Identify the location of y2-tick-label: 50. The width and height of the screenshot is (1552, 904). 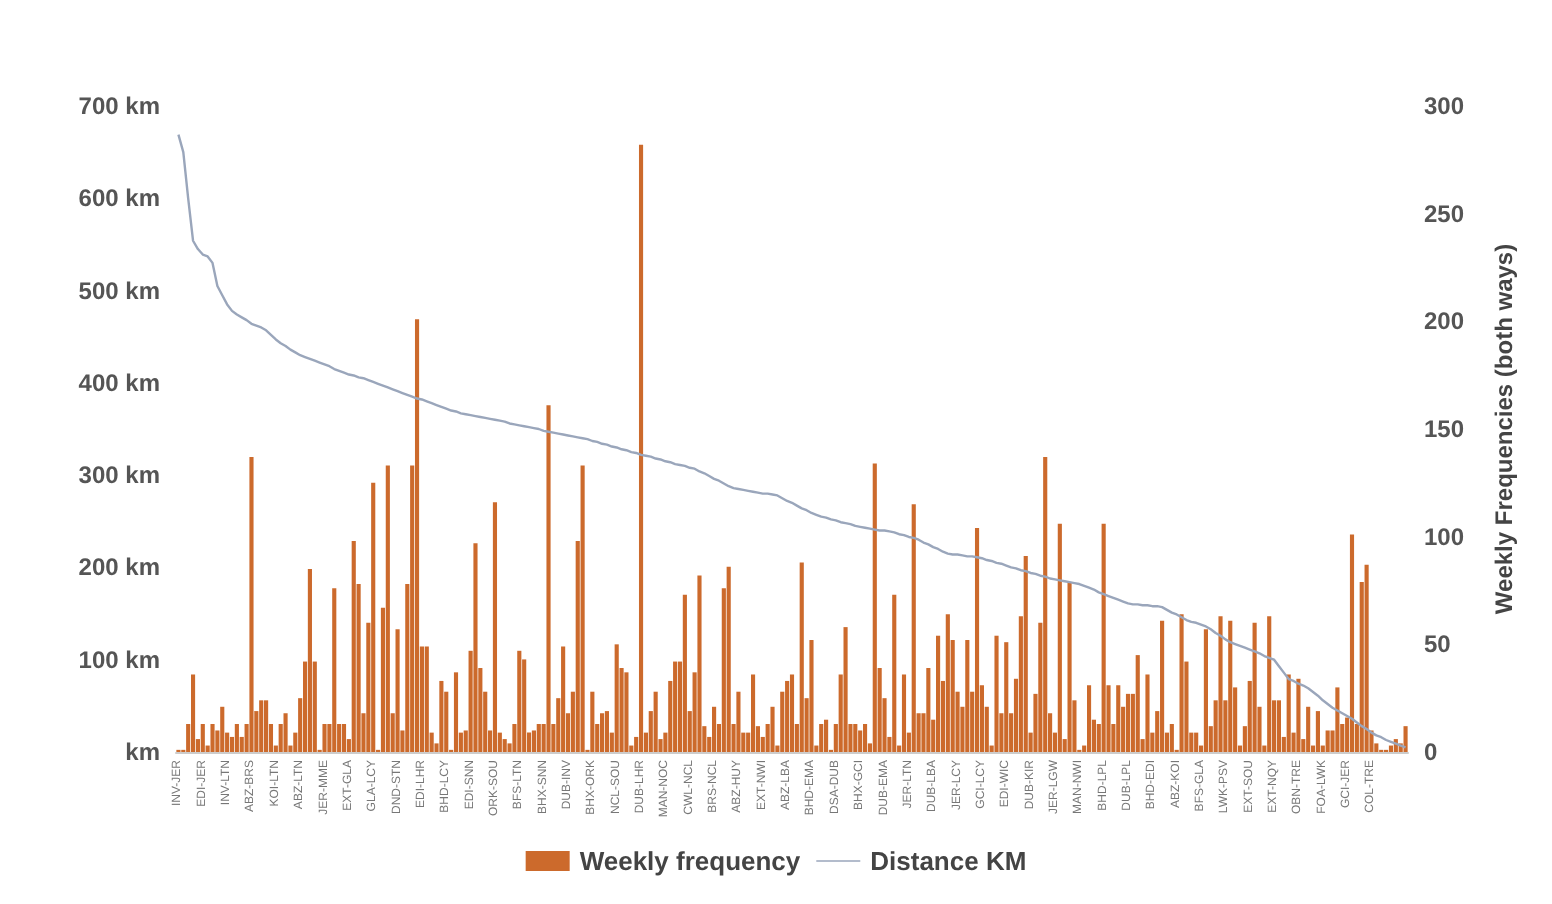
(1438, 644).